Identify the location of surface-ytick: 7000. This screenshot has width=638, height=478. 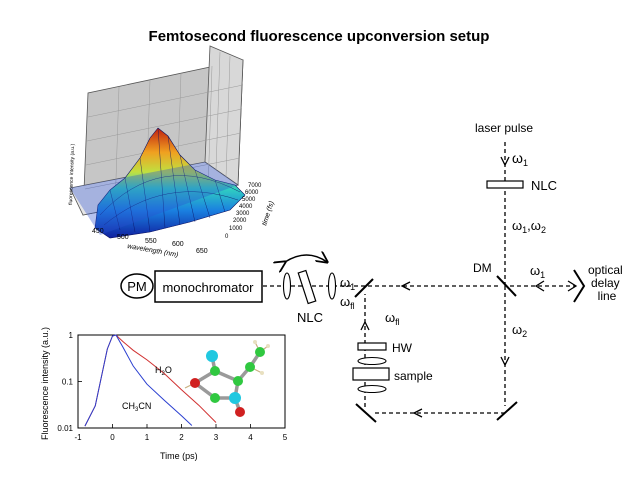
(255, 186).